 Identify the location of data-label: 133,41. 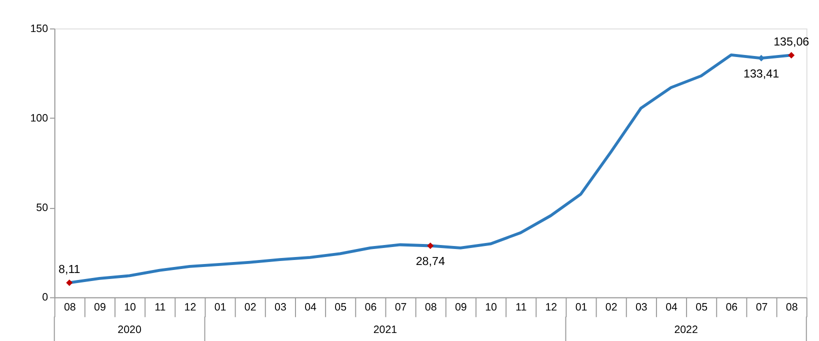
(761, 74).